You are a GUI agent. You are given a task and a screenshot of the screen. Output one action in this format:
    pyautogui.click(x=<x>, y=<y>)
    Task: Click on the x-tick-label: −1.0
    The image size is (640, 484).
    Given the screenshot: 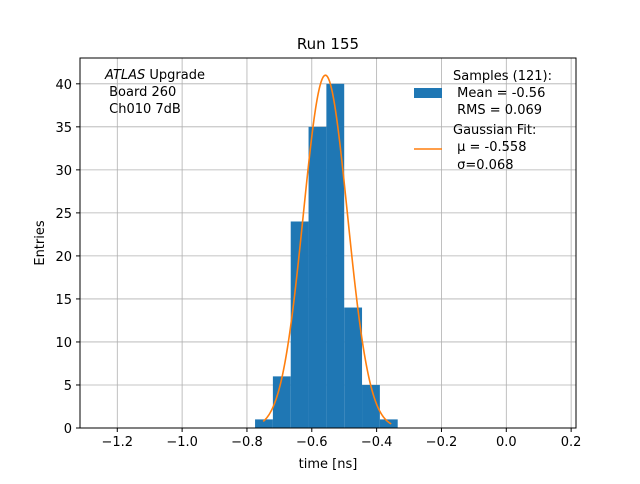 What is the action you would take?
    pyautogui.click(x=182, y=442)
    